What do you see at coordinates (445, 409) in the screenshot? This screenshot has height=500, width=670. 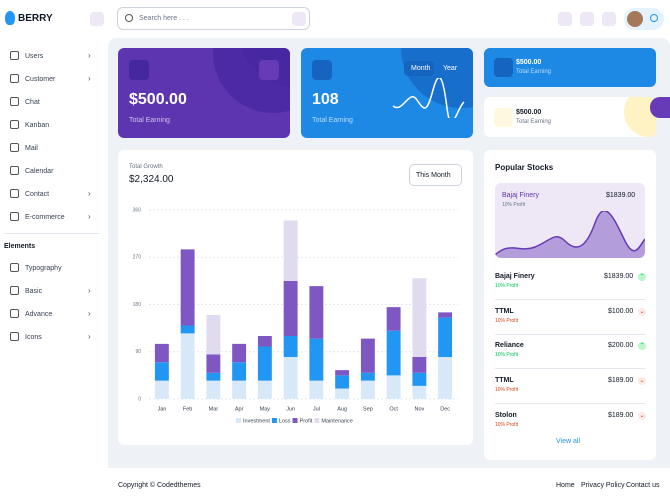 I see `x-tick-label: Dec` at bounding box center [445, 409].